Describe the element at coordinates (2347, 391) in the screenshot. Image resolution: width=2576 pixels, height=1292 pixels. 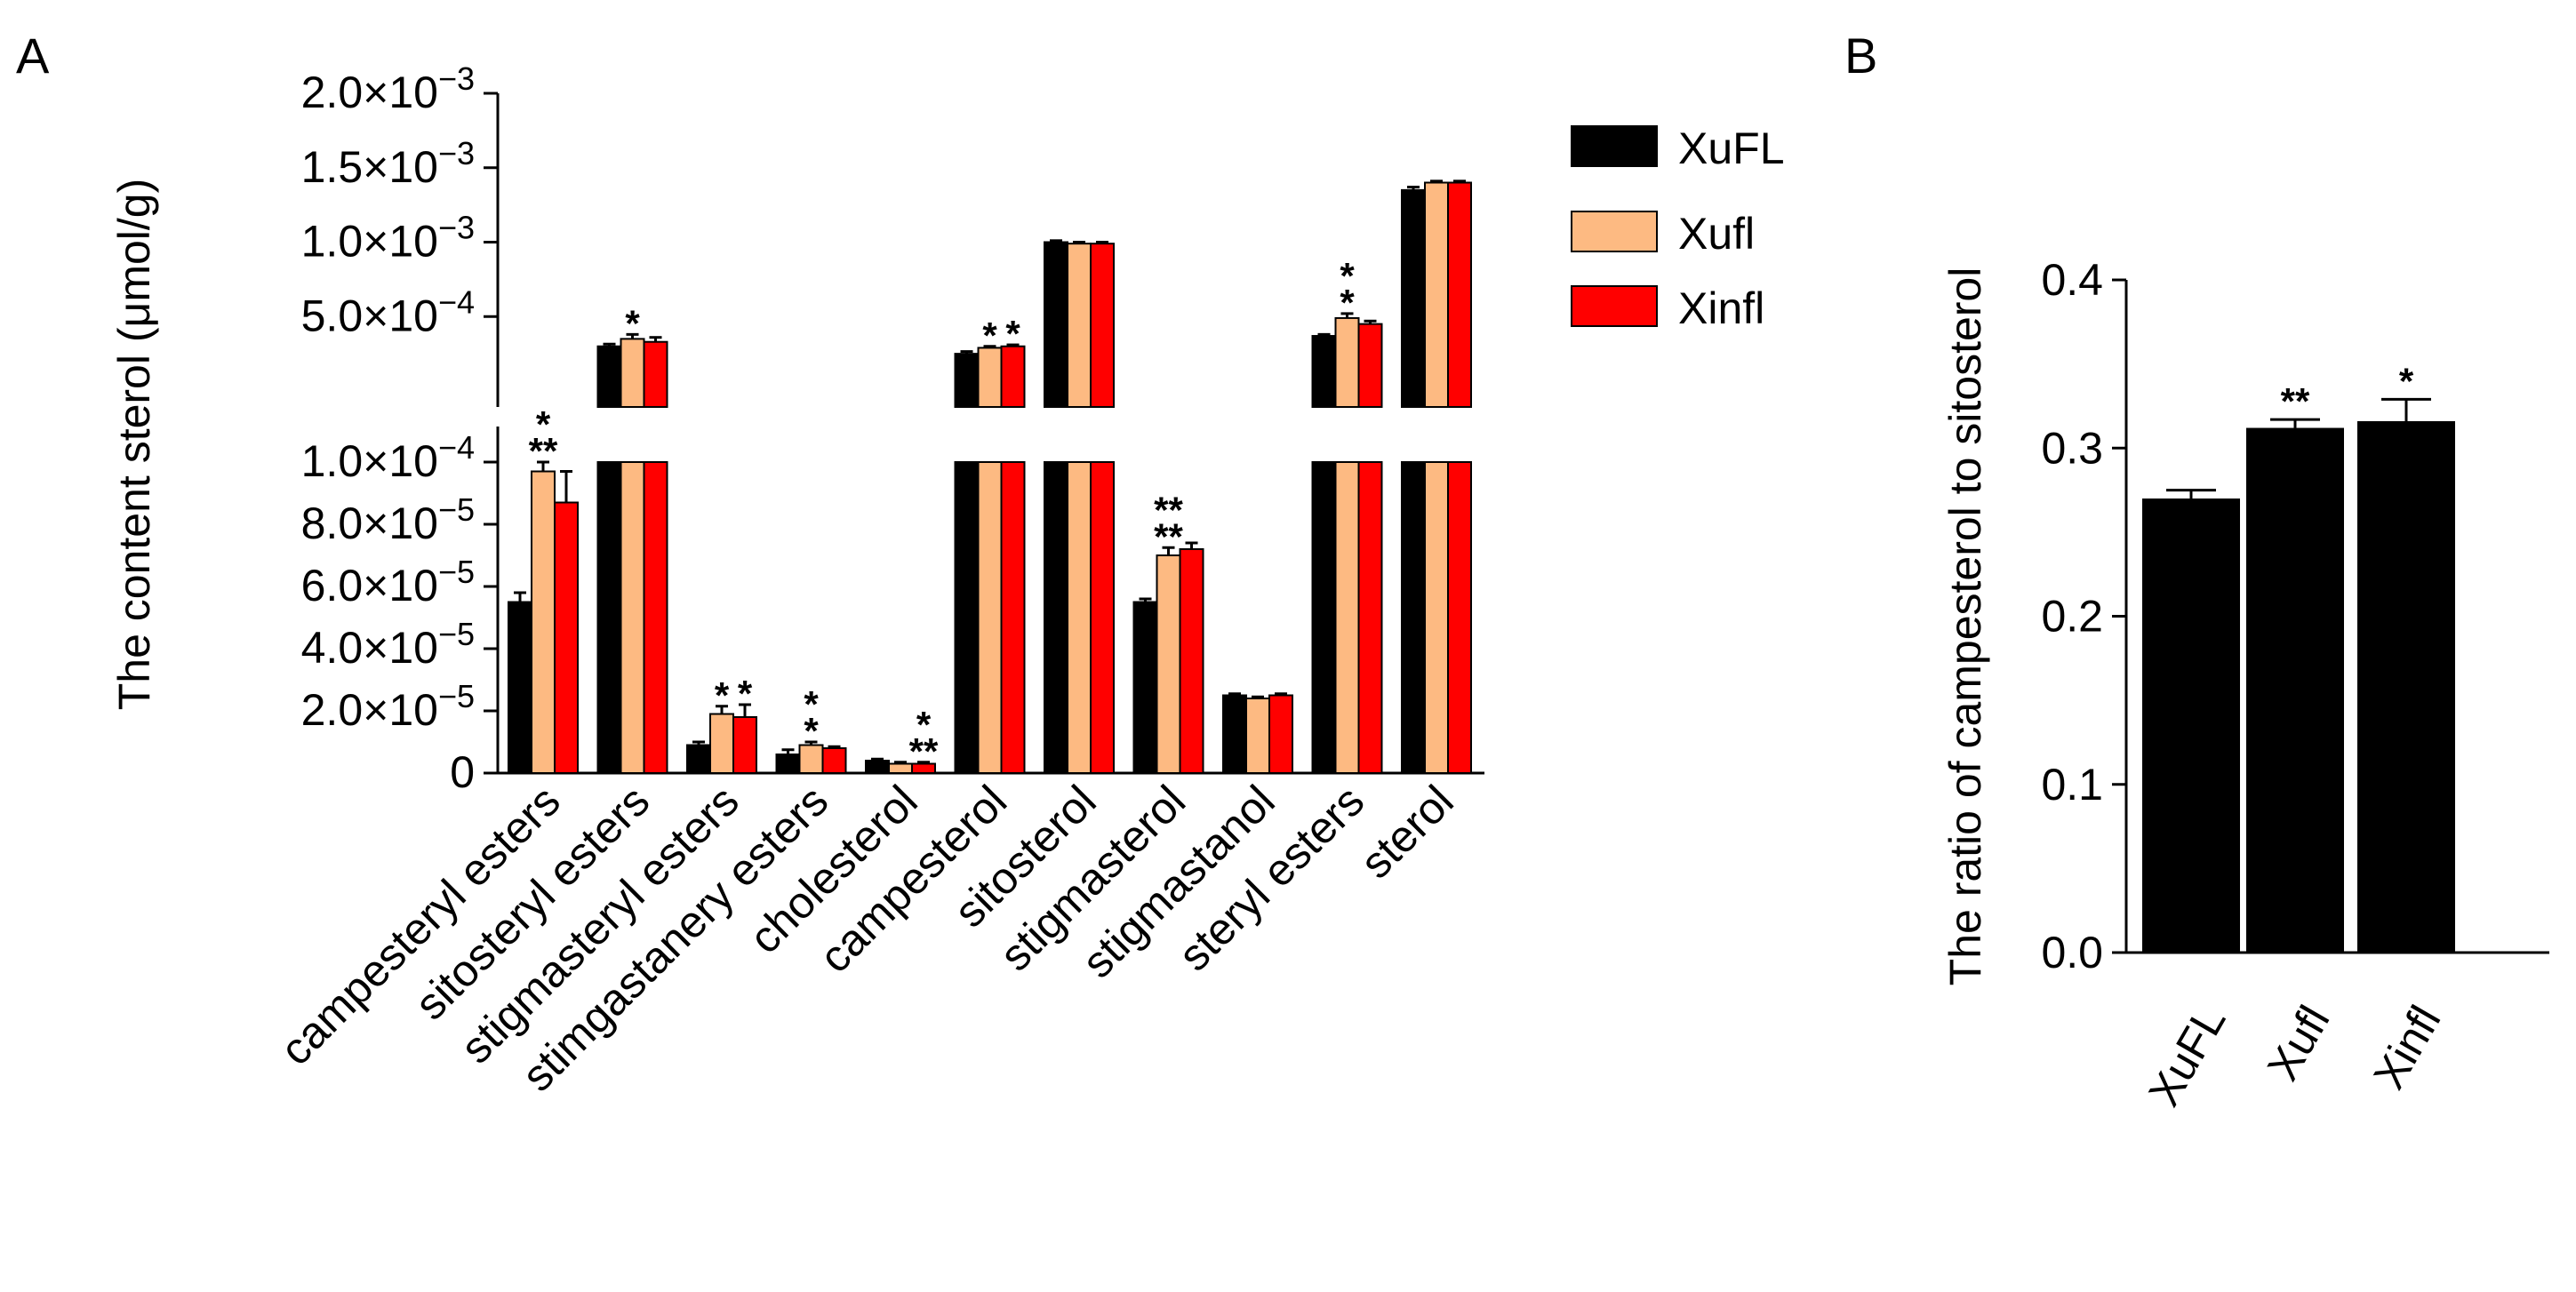
I see `panel-b-significance: ** *` at that location.